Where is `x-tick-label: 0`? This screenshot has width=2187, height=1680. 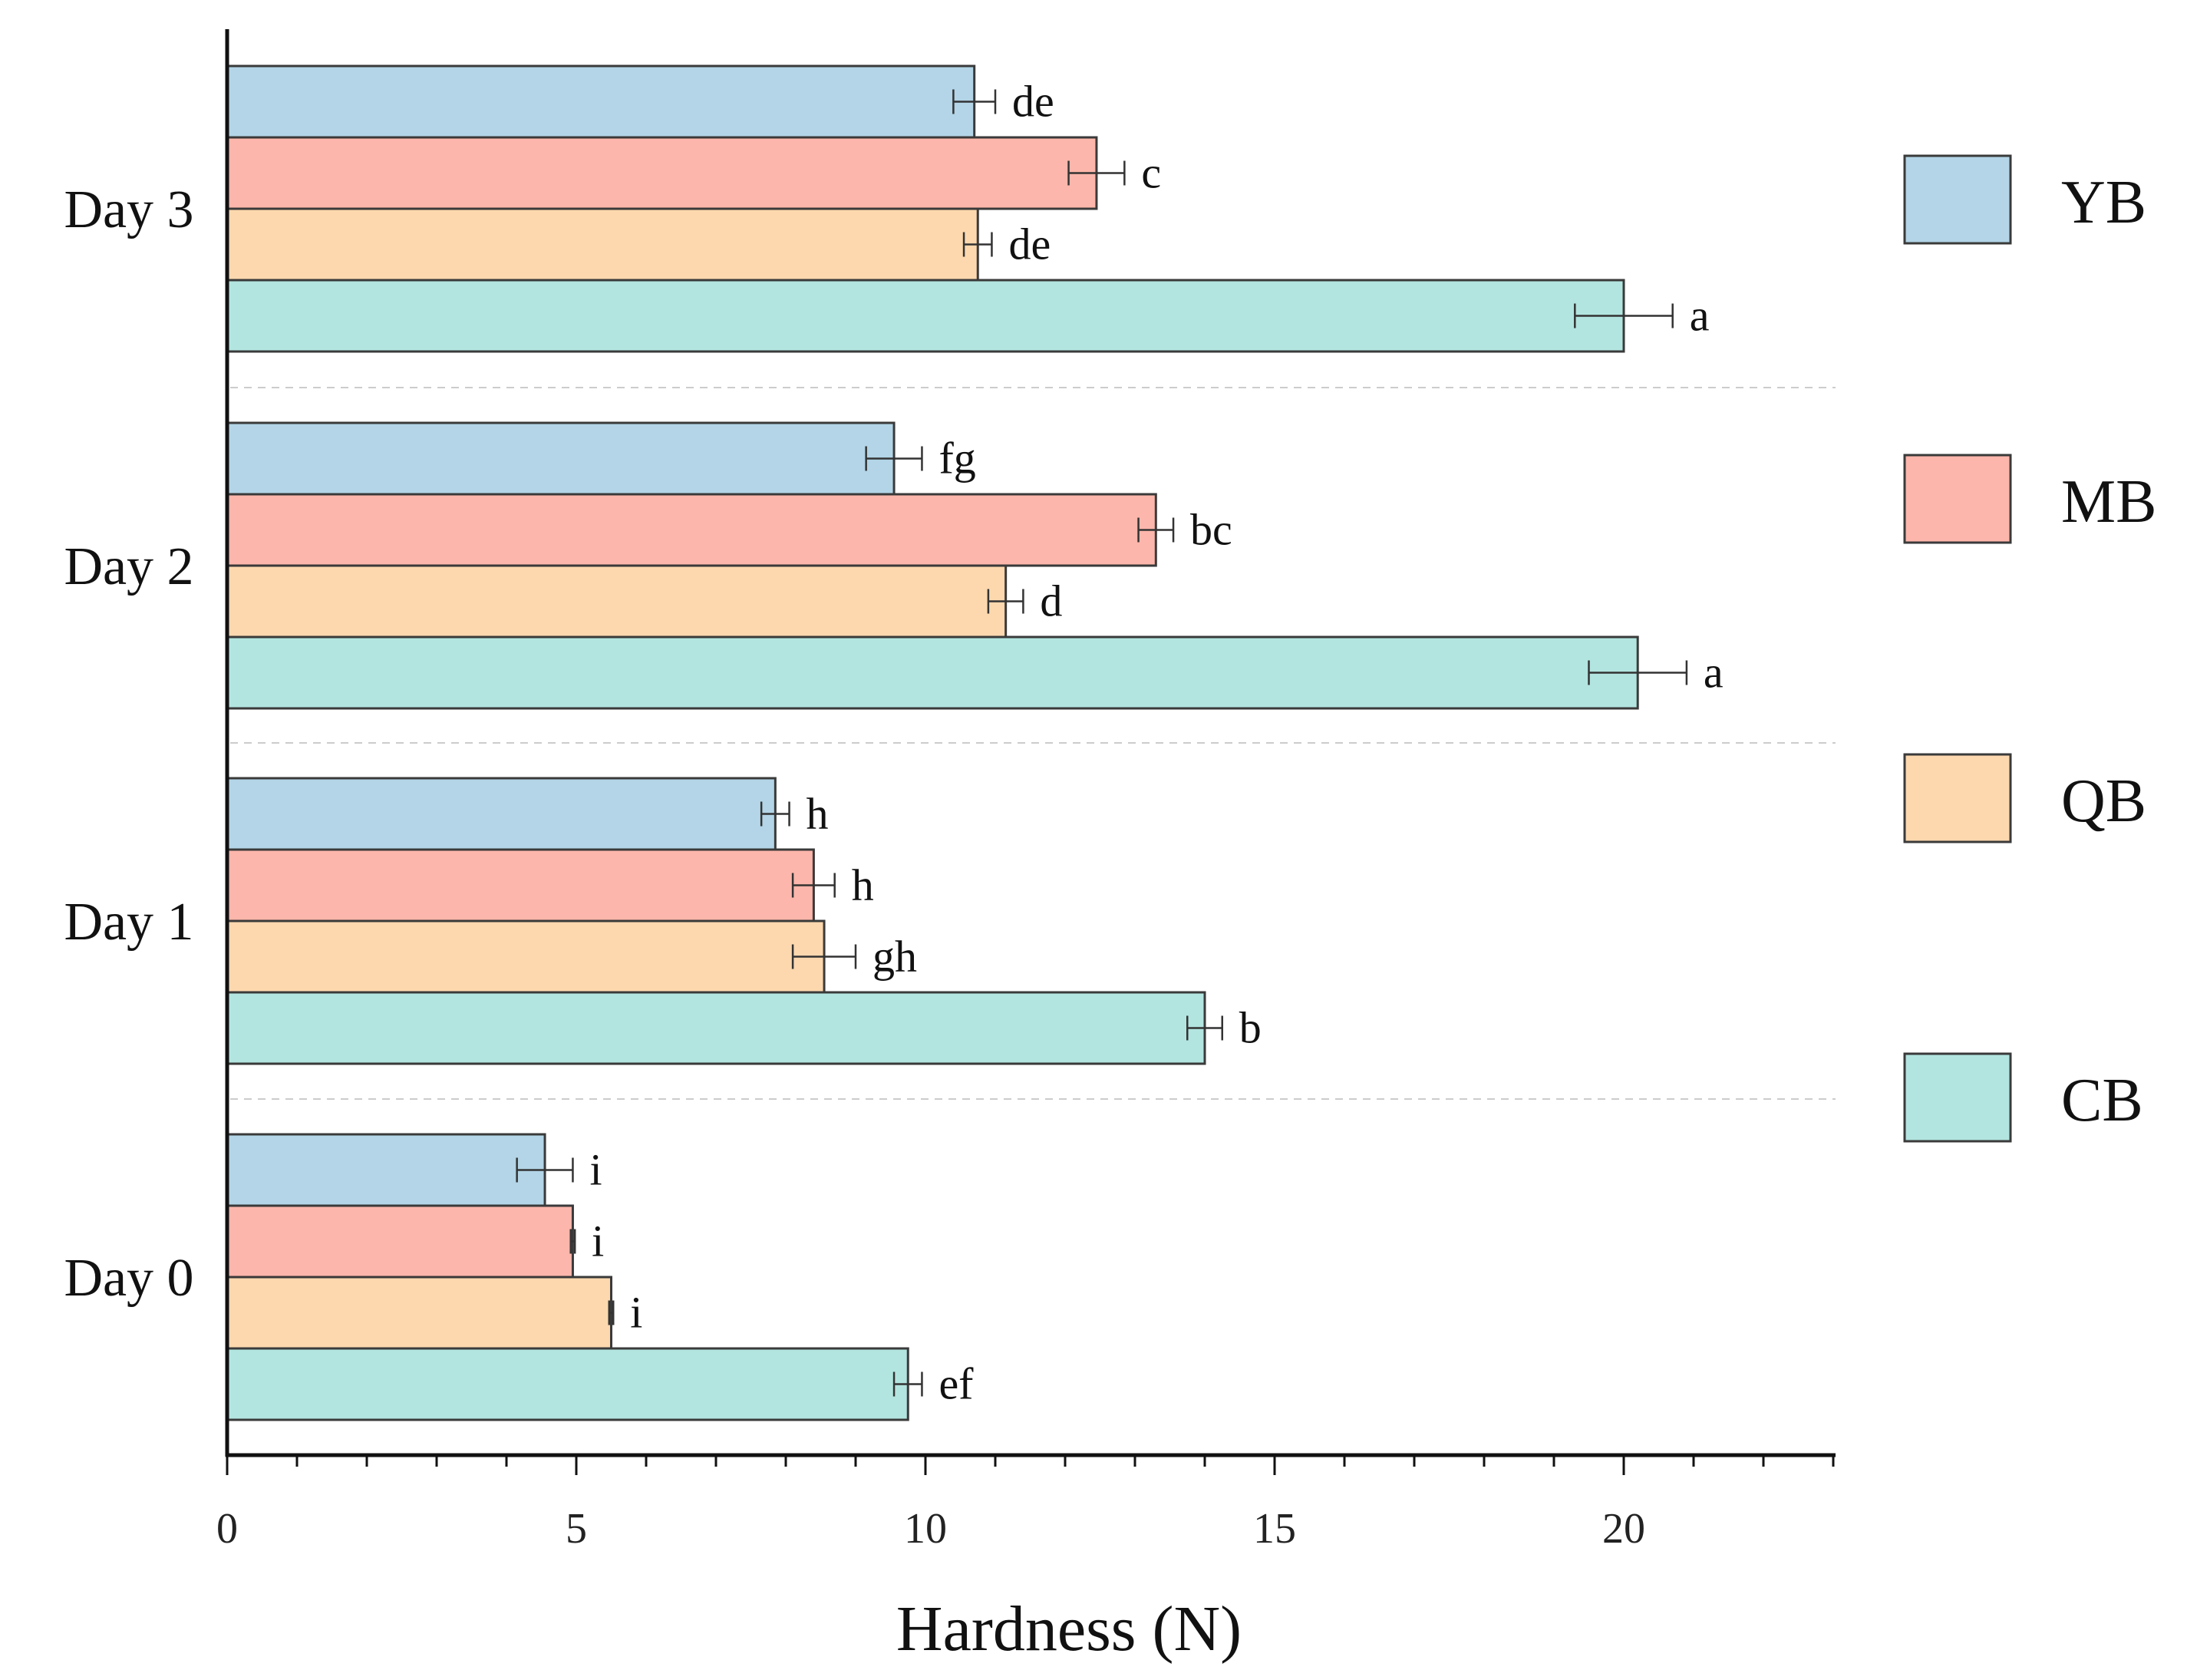
x-tick-label: 0 is located at coordinates (227, 1529).